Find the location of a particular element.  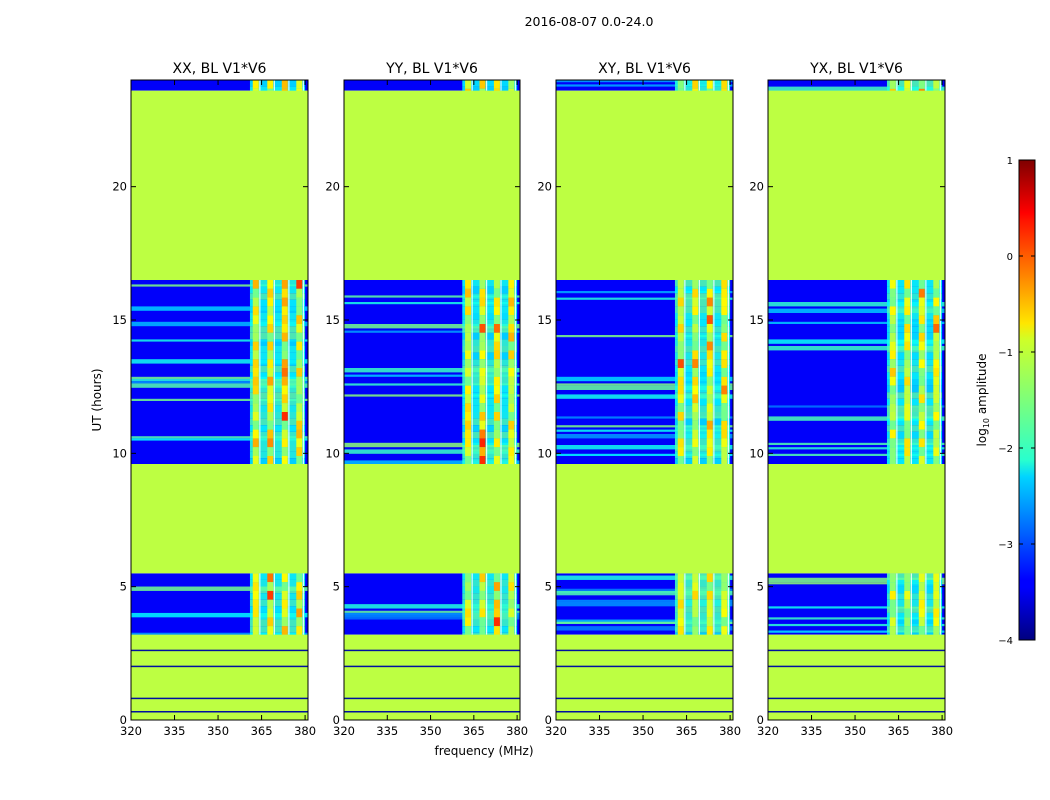

colorbar-gradient is located at coordinates (1027, 400).